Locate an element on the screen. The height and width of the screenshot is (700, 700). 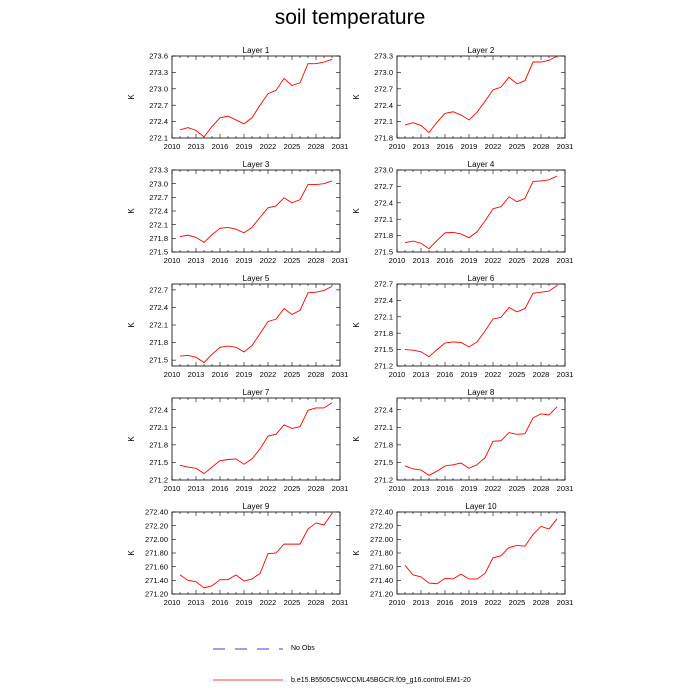
y-tick-label: 273.6 is located at coordinates (158, 56).